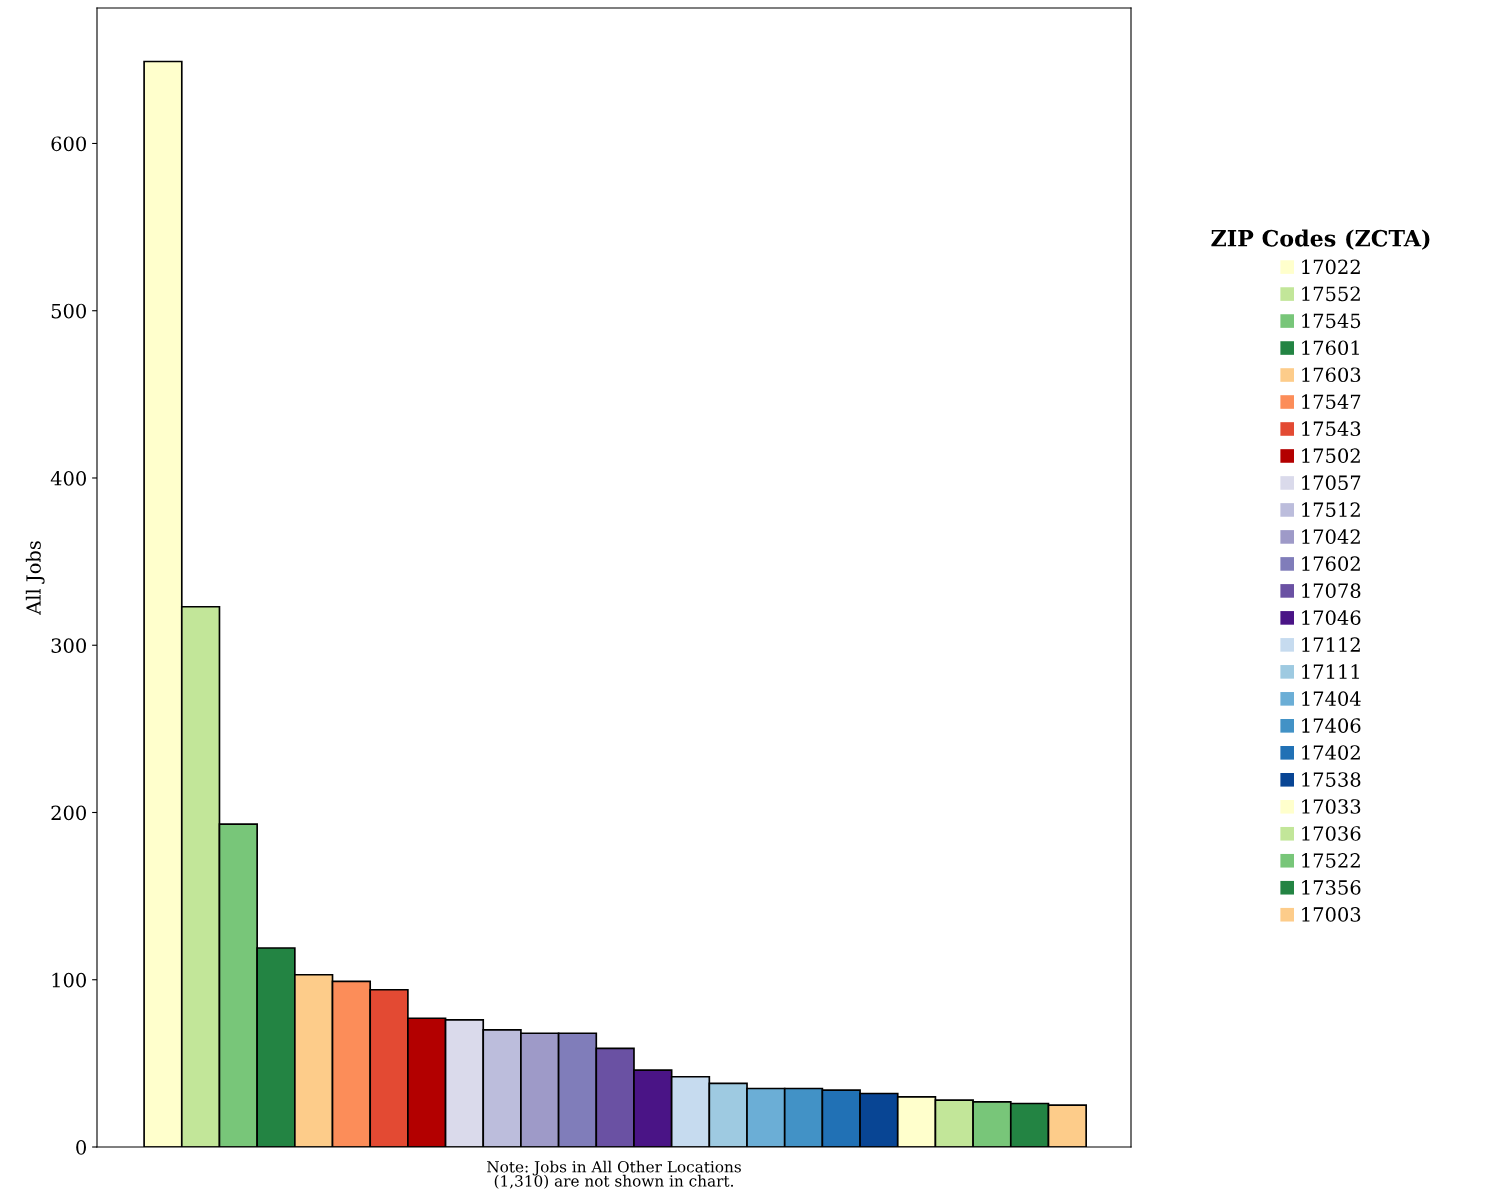 The image size is (1493, 1191). I want to click on legend-label: 17402, so click(1331, 752).